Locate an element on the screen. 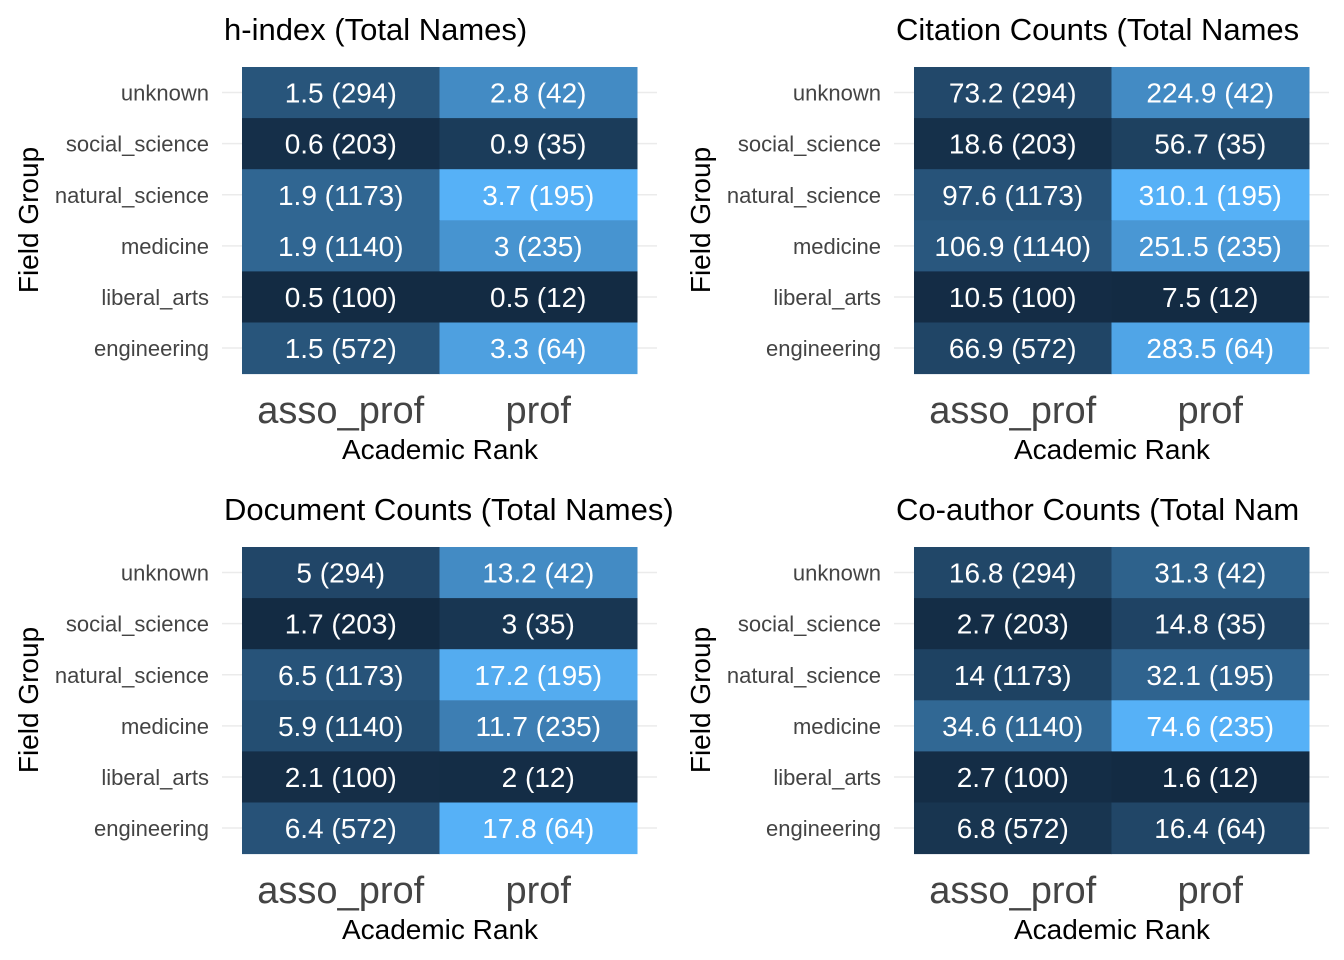  cell-label: 16.8 (294) is located at coordinates (1013, 573).